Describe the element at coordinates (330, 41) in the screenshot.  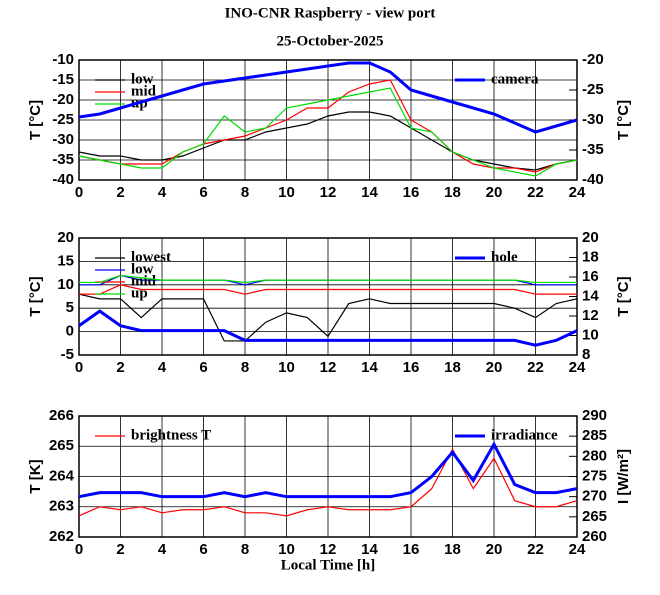
I see `chart-subtitle: 25-October-2025` at that location.